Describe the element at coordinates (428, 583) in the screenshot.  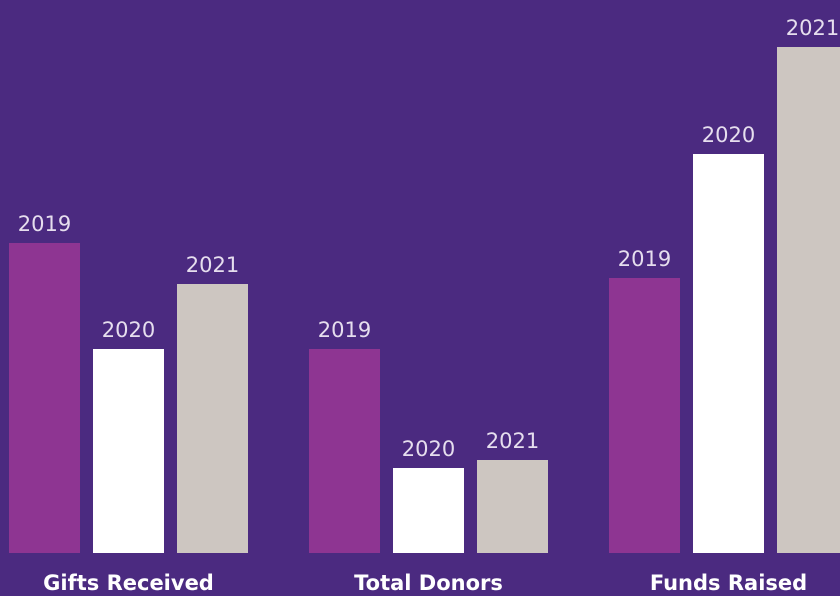
I see `category-label: Total Donors` at that location.